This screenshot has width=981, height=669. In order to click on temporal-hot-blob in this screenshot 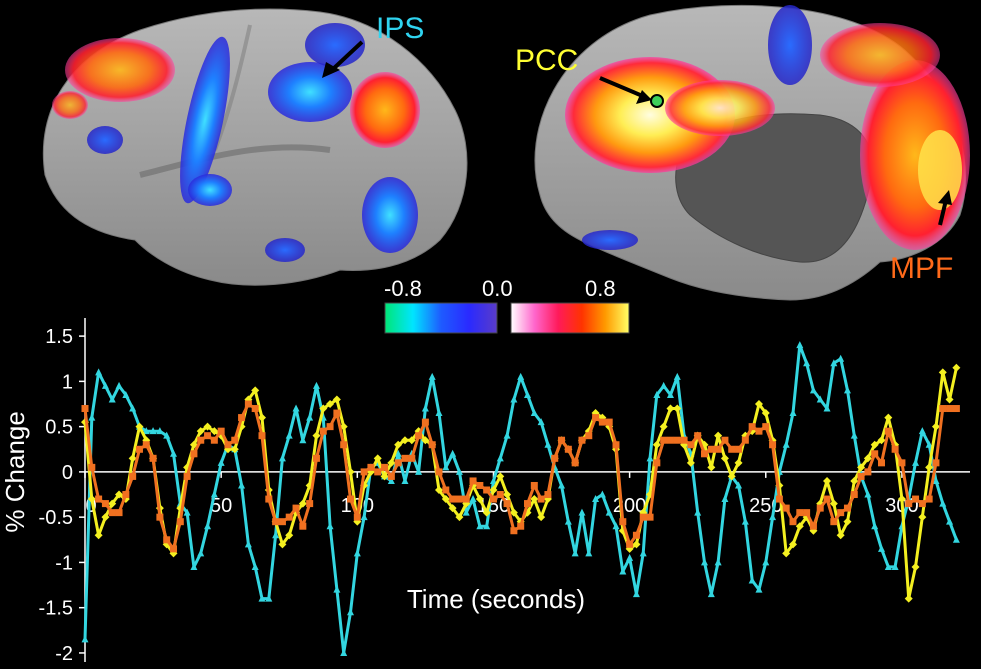, I will do `click(70, 105)`.